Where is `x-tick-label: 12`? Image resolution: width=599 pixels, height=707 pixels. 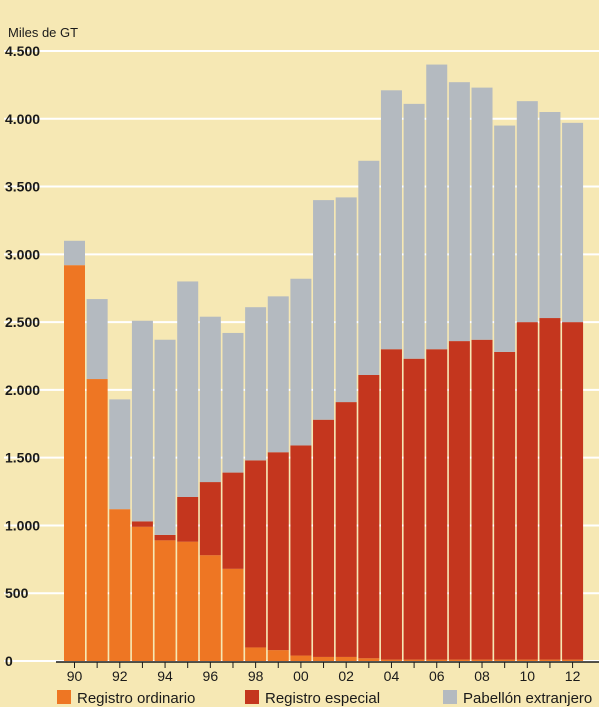 x-tick-label: 12 is located at coordinates (573, 676).